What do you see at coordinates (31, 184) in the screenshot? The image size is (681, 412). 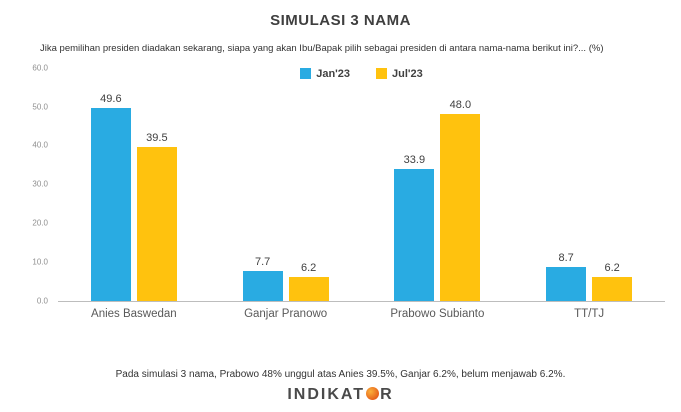 I see `y-axis: 60.0 50.0 40.0 30.0 20.0 10.0 0.0` at bounding box center [31, 184].